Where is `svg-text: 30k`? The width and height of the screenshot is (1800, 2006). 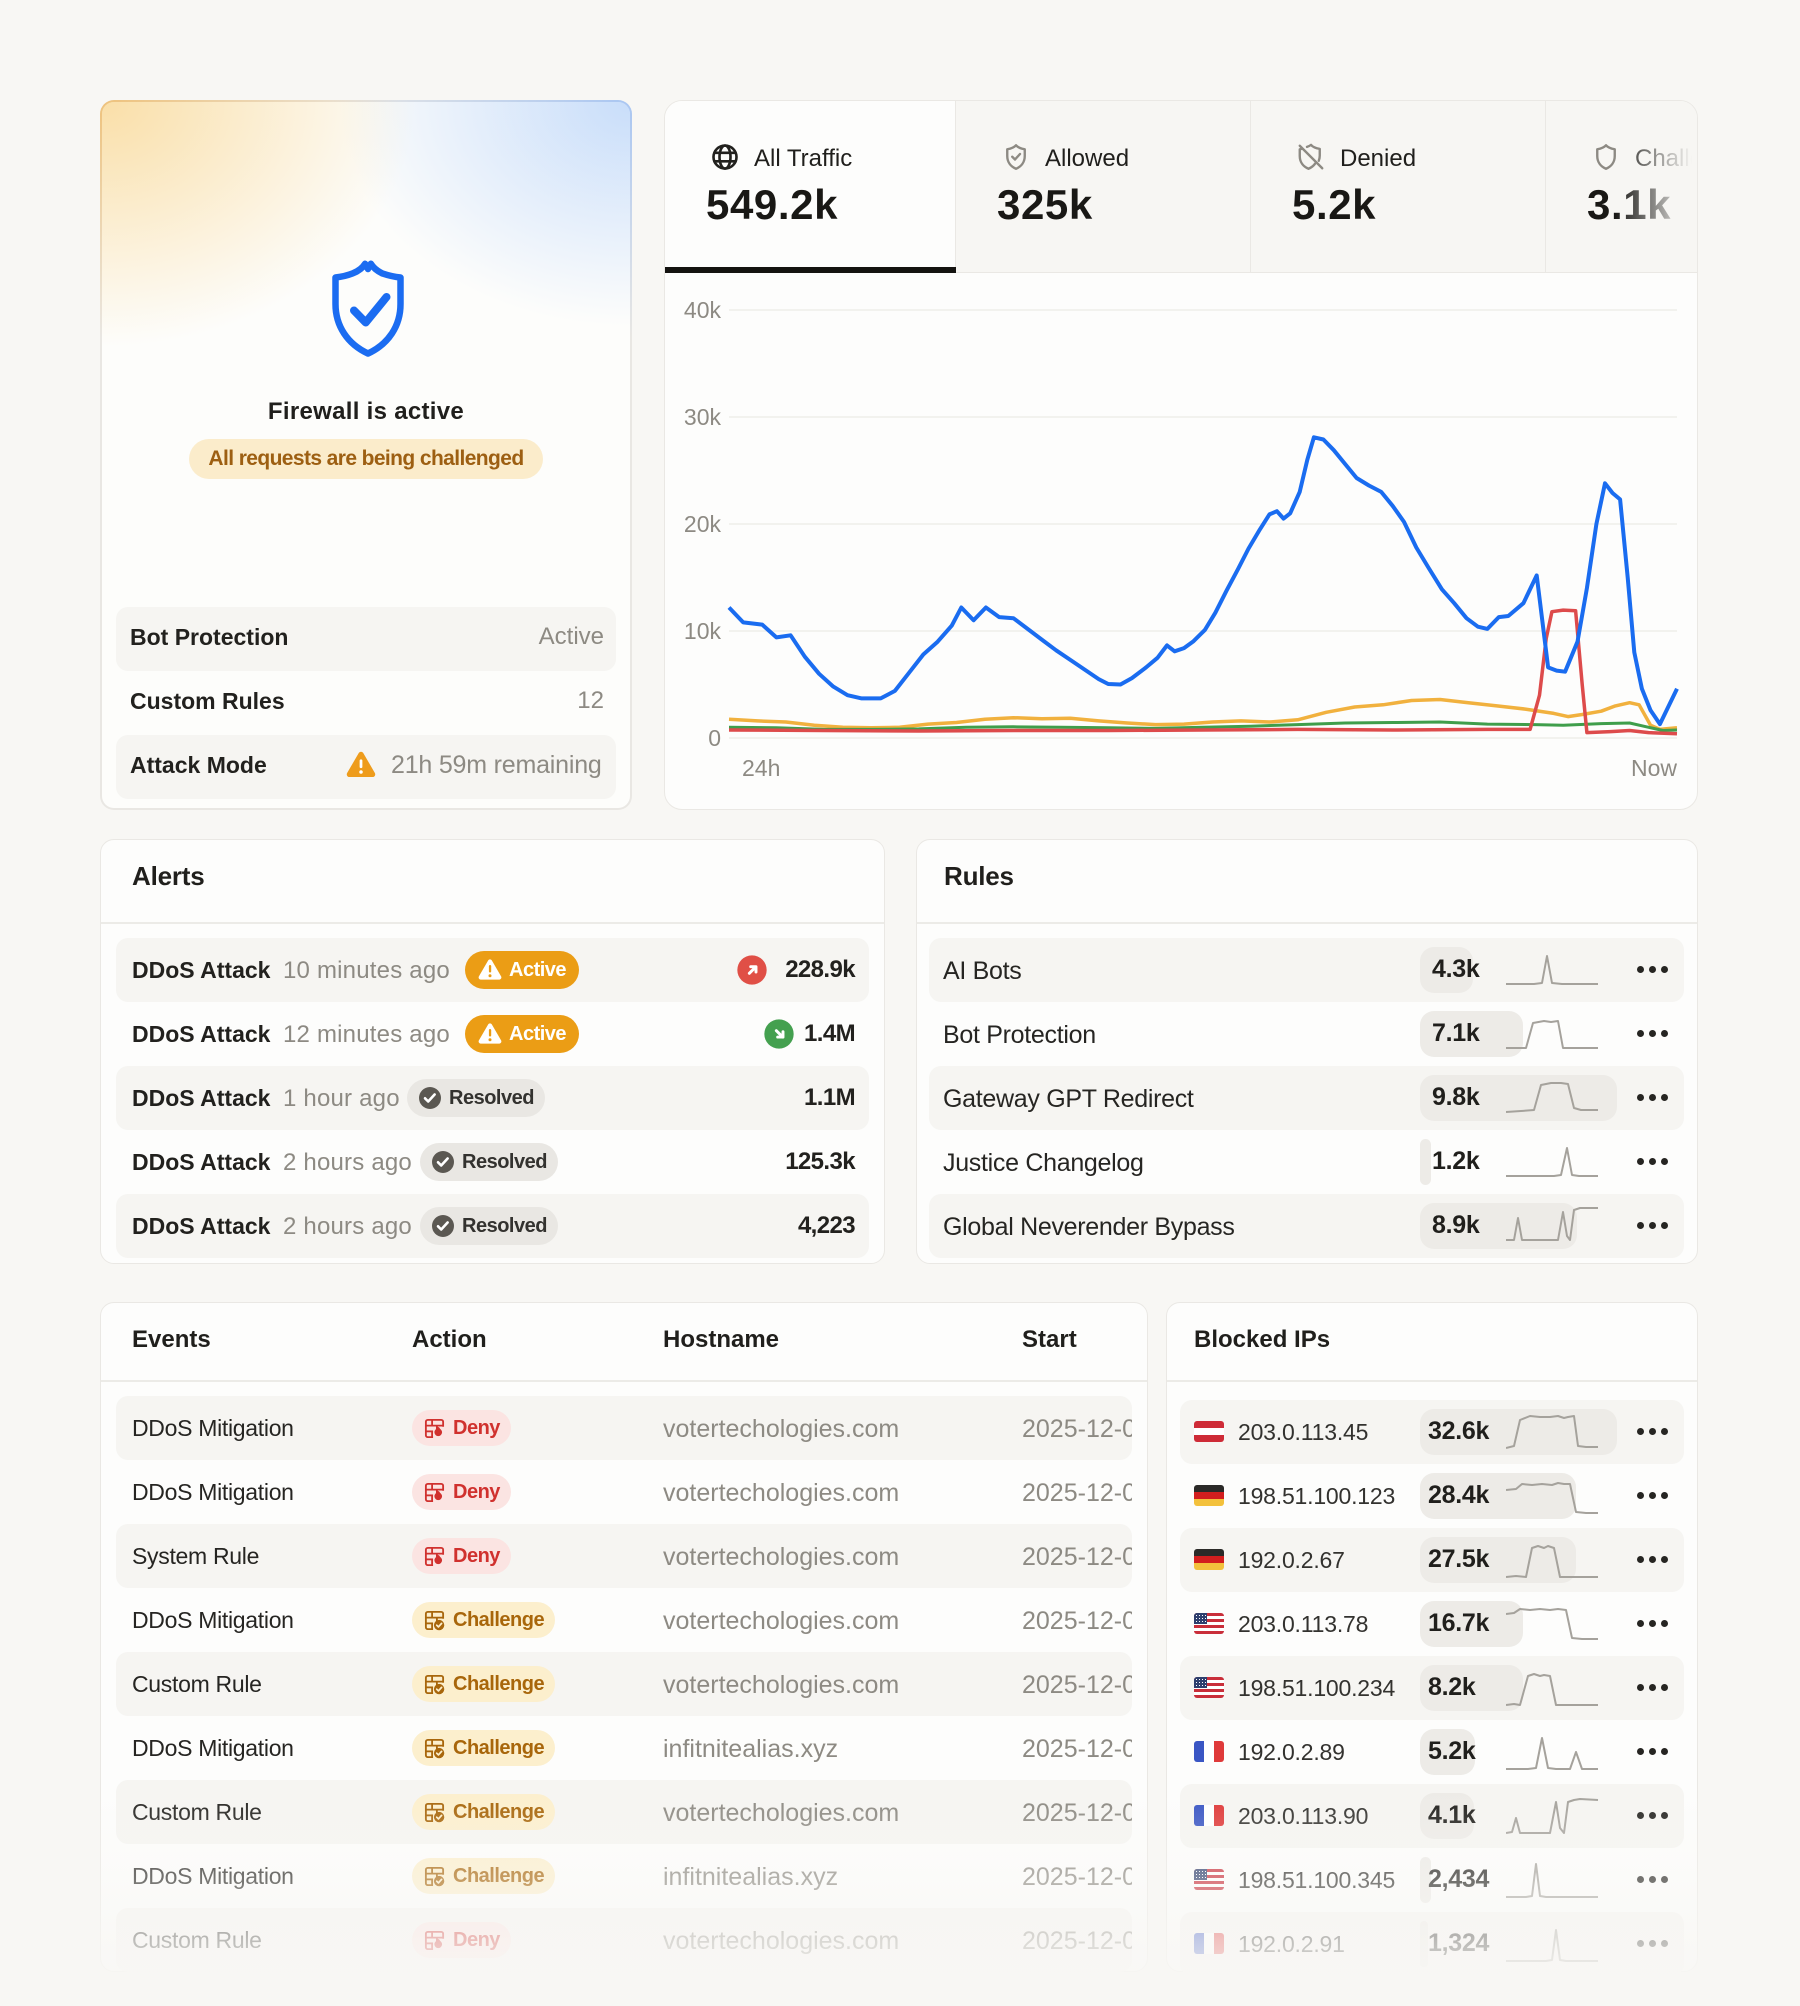 svg-text: 30k is located at coordinates (703, 417).